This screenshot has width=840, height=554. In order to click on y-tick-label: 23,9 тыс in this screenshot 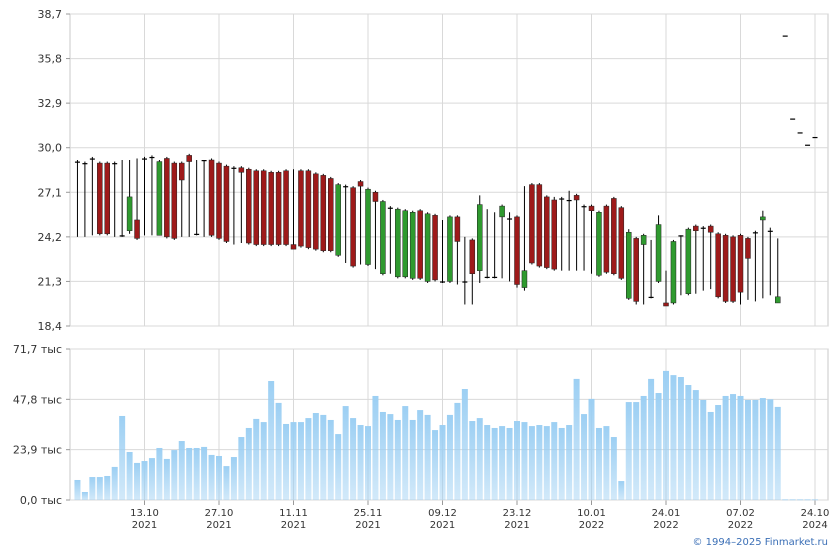, I will do `click(37, 450)`.